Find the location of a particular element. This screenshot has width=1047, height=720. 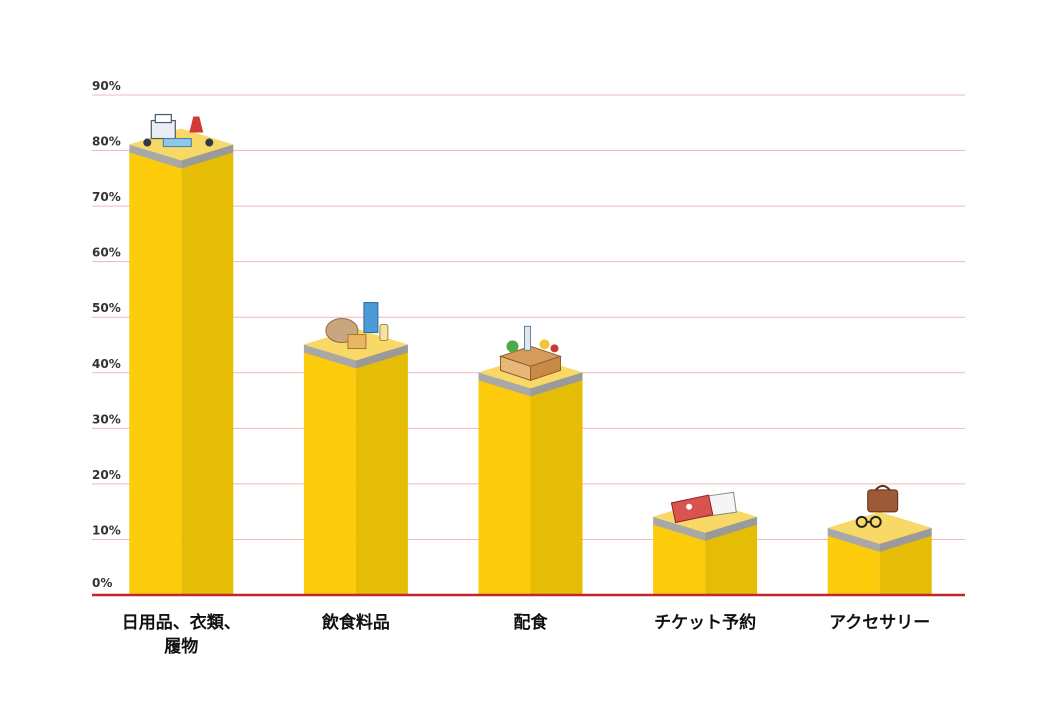

household-goods-icon is located at coordinates (178, 130).